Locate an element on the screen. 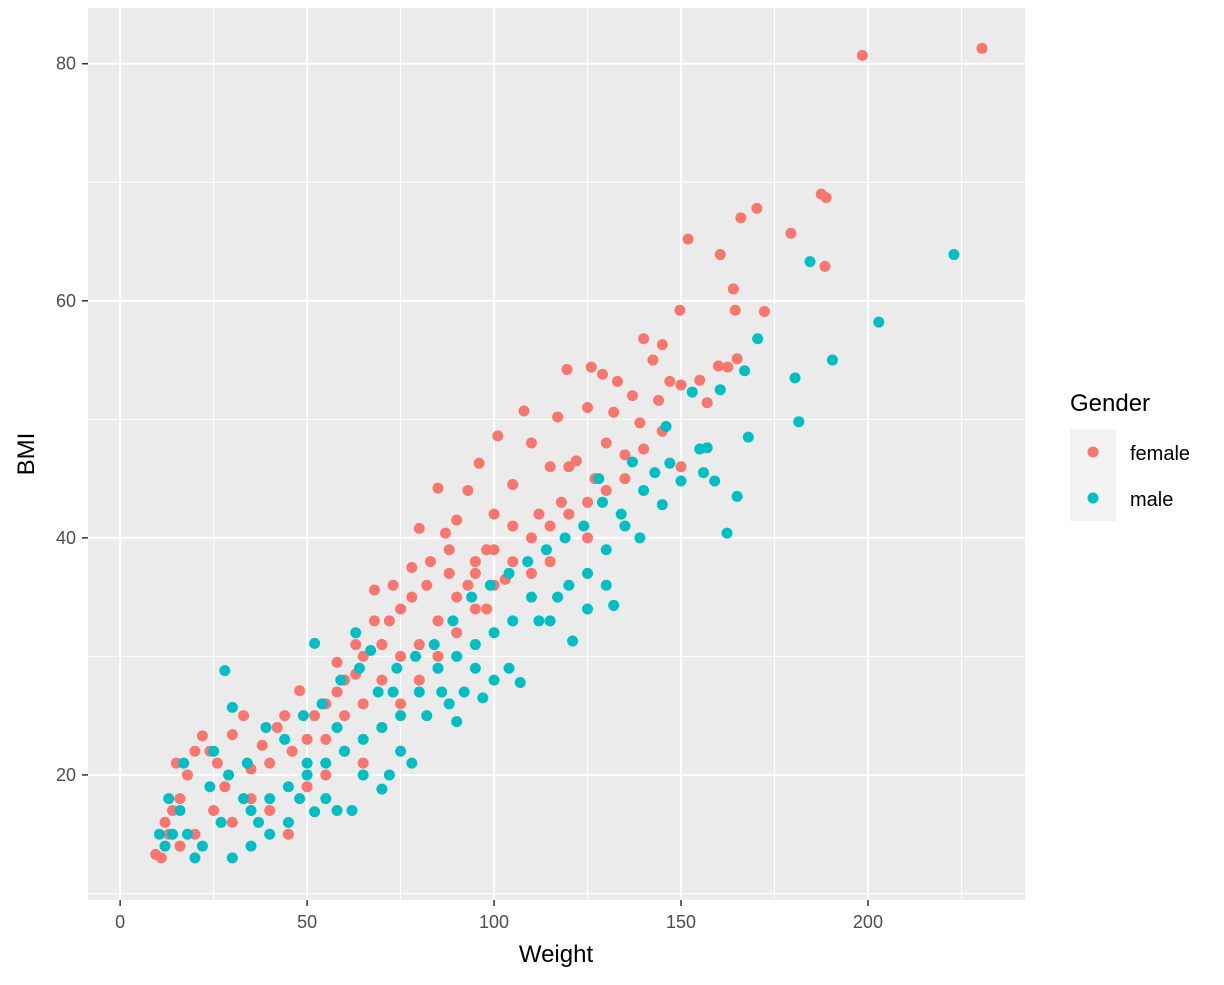  legend-key-male is located at coordinates (1093, 498).